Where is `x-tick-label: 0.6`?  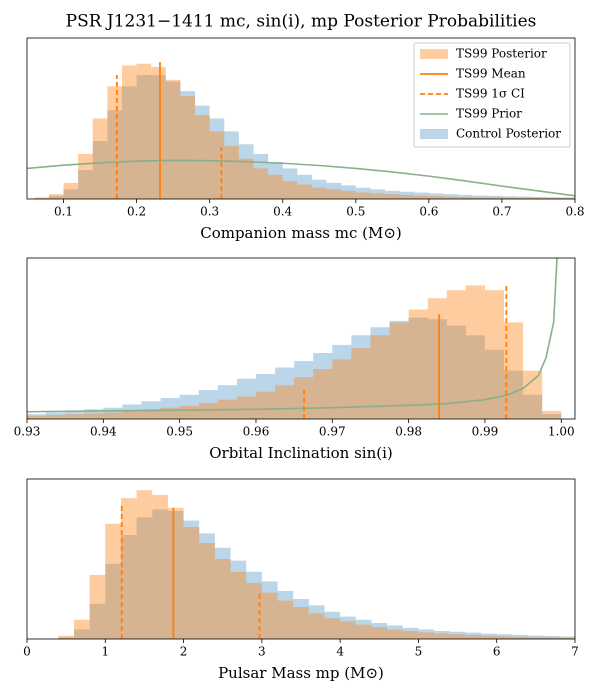
x-tick-label: 0.6 is located at coordinates (428, 212).